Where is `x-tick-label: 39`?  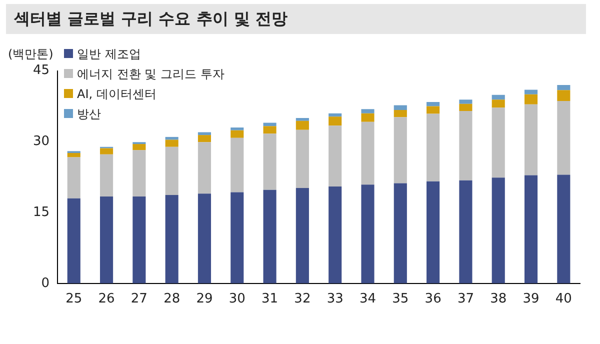
x-tick-label: 39 is located at coordinates (531, 299).